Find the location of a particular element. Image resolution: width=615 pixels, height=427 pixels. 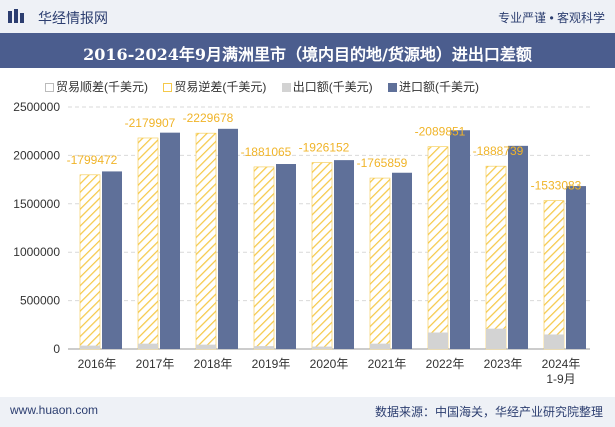

logo-text: 华经情报网 is located at coordinates (73, 18).